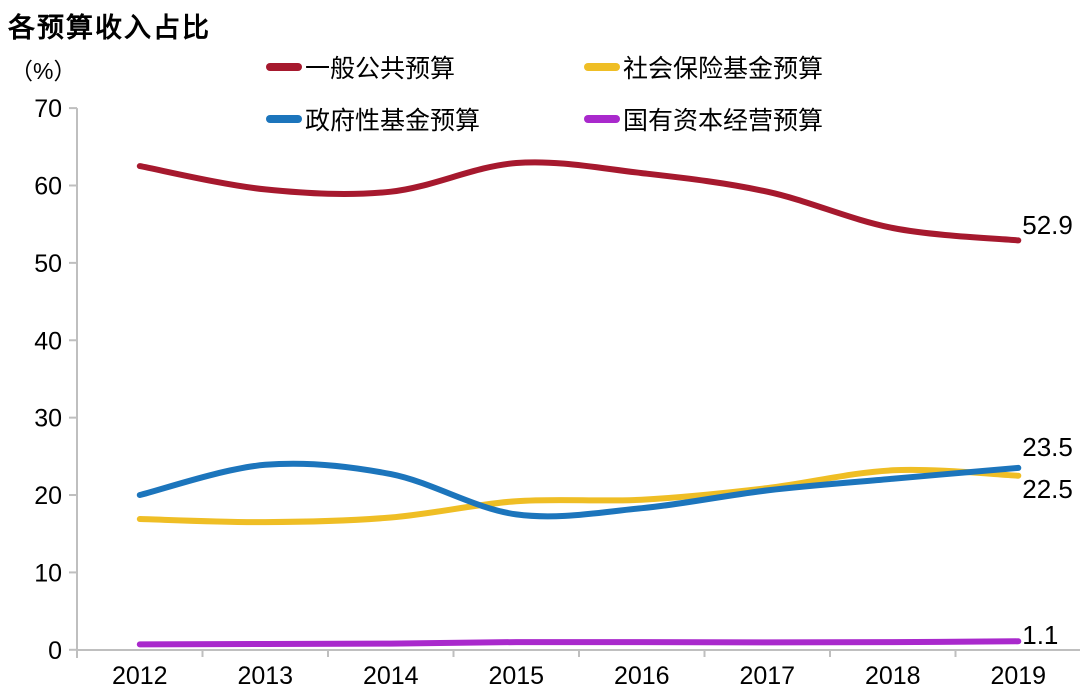  Describe the element at coordinates (48, 341) in the screenshot. I see `y-tick-label: 40` at that location.